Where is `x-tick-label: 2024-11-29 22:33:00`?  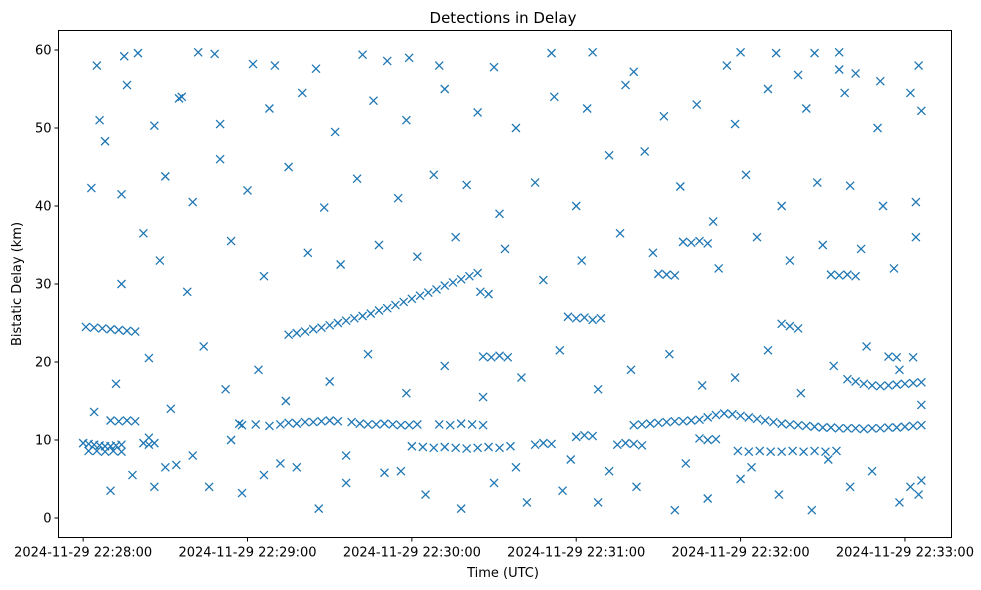
x-tick-label: 2024-11-29 22:33:00 is located at coordinates (905, 553).